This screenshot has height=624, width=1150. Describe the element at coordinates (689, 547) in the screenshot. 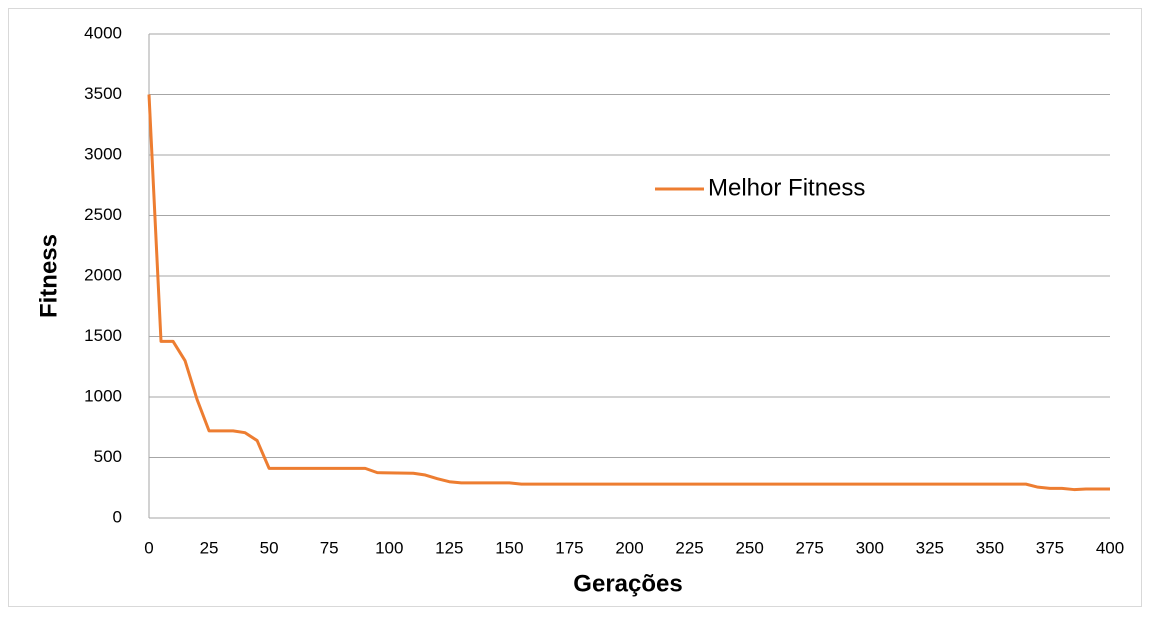

I see `x-tick-label: 225` at that location.